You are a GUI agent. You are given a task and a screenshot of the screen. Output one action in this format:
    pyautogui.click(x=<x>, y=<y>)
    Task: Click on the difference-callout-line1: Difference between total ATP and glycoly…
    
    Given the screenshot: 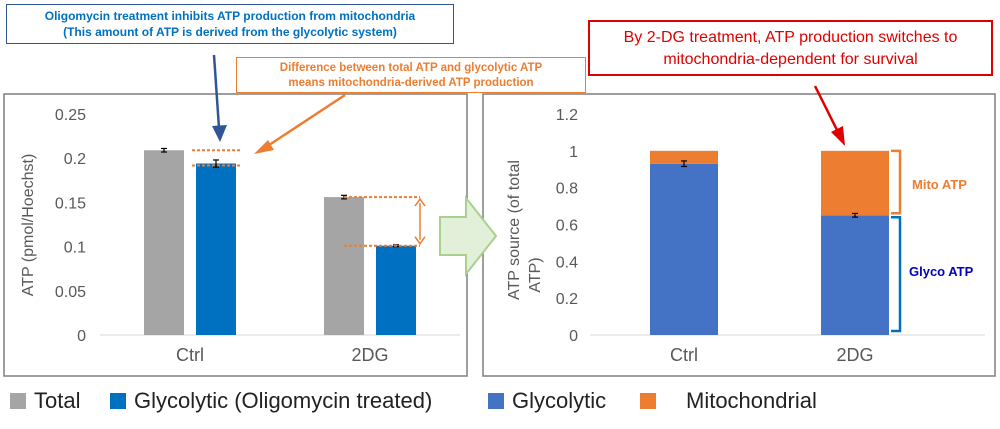 What is the action you would take?
    pyautogui.click(x=411, y=68)
    